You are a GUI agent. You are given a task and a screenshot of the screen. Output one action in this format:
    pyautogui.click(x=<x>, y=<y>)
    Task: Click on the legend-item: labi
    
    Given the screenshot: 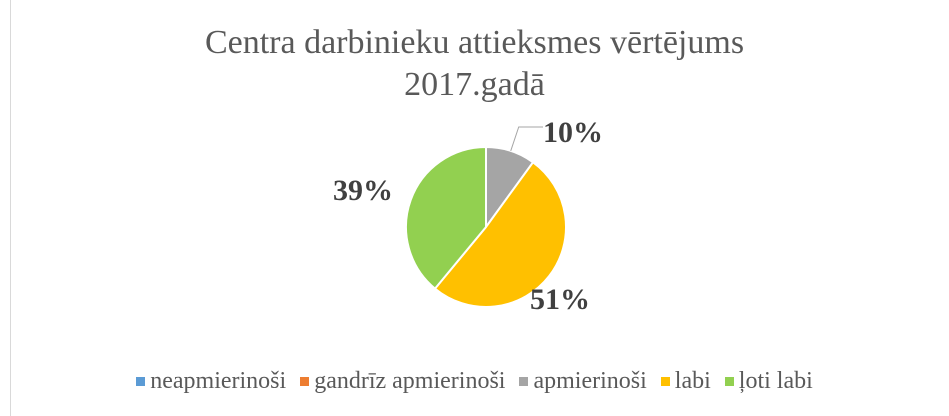 What is the action you would take?
    pyautogui.click(x=685, y=381)
    